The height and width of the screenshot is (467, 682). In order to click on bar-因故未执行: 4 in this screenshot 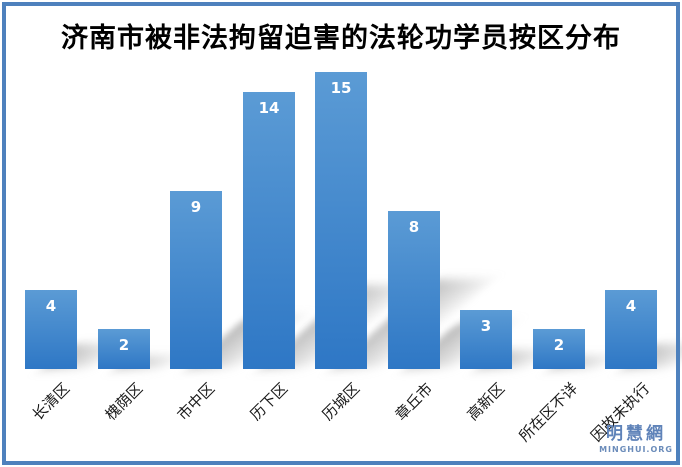, I will do `click(631, 329)`.